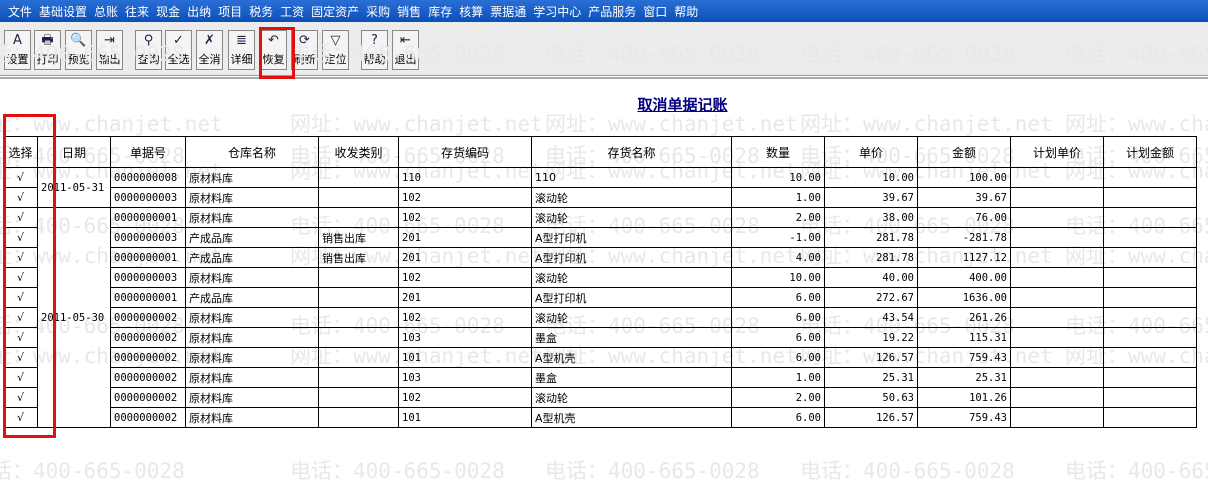 This screenshot has width=1208, height=485. I want to click on table-row: √ 0000000001 产成品库 201 A型打印机 6.00 272.67 1636.00, so click(600, 297).